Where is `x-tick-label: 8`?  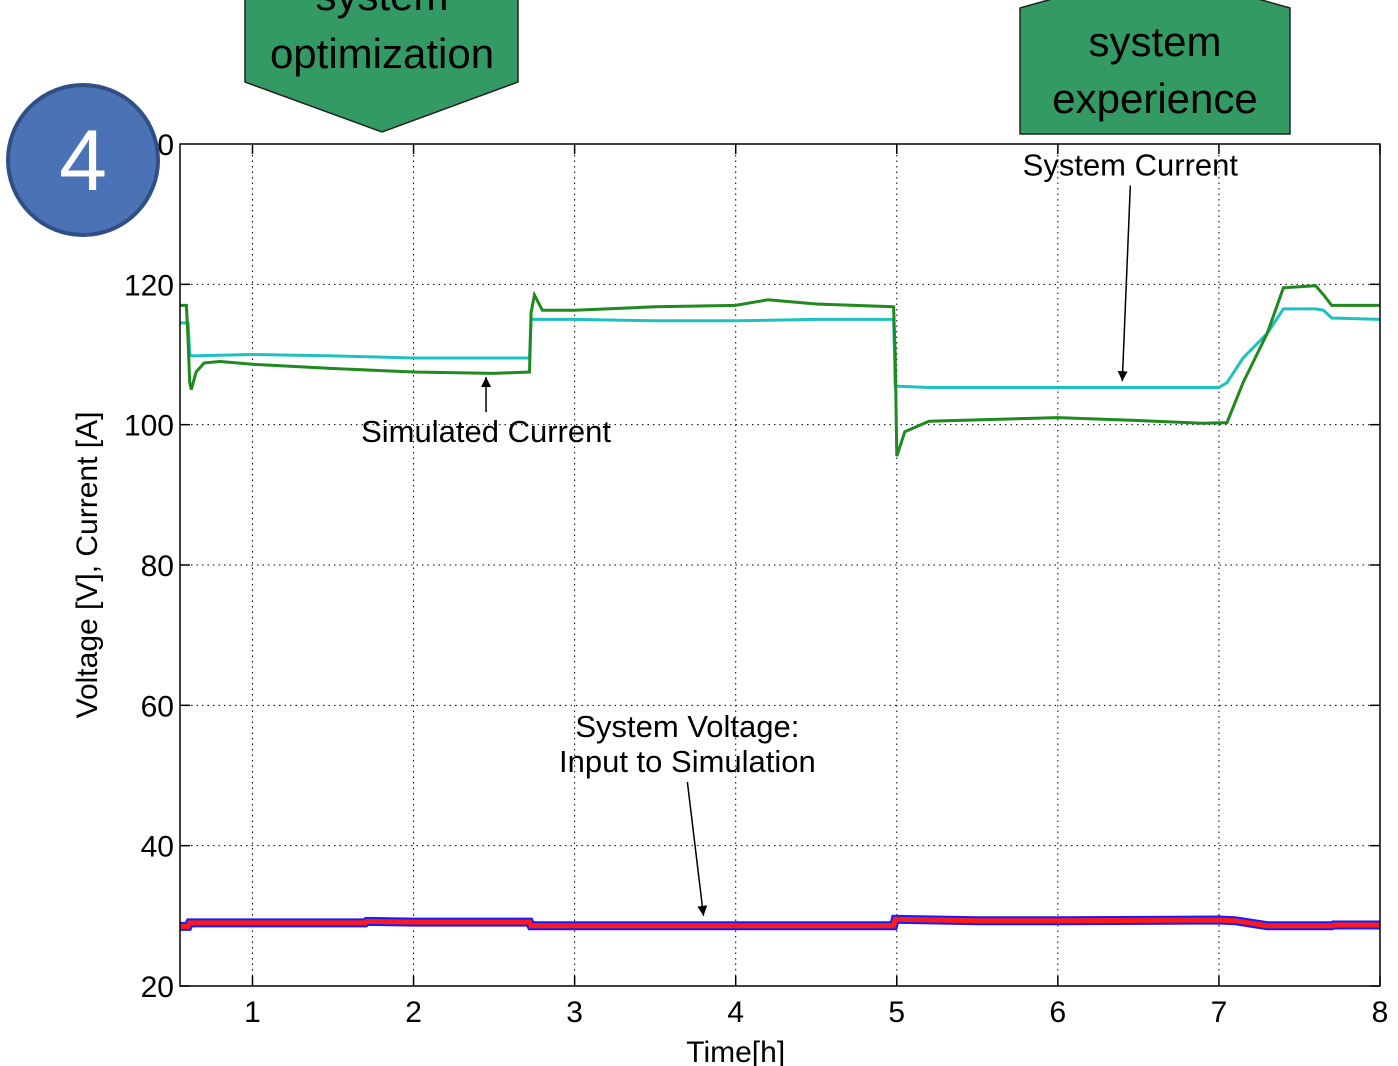 x-tick-label: 8 is located at coordinates (1380, 1012).